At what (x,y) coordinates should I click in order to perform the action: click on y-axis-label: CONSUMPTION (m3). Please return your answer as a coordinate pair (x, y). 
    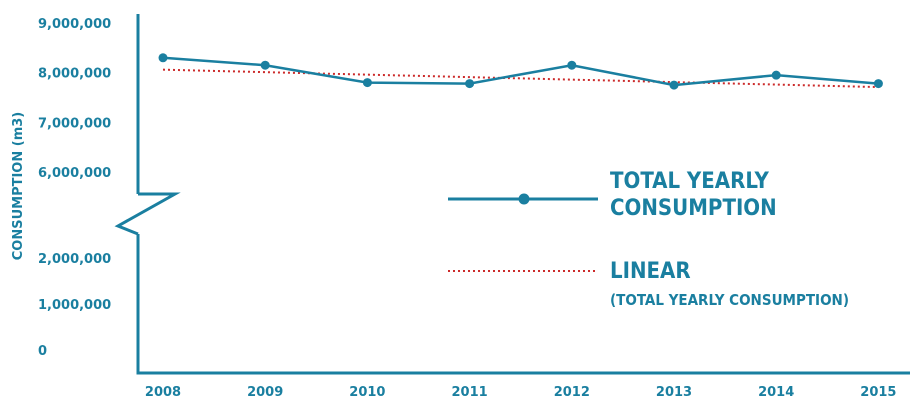
    Looking at the image, I should click on (18, 186).